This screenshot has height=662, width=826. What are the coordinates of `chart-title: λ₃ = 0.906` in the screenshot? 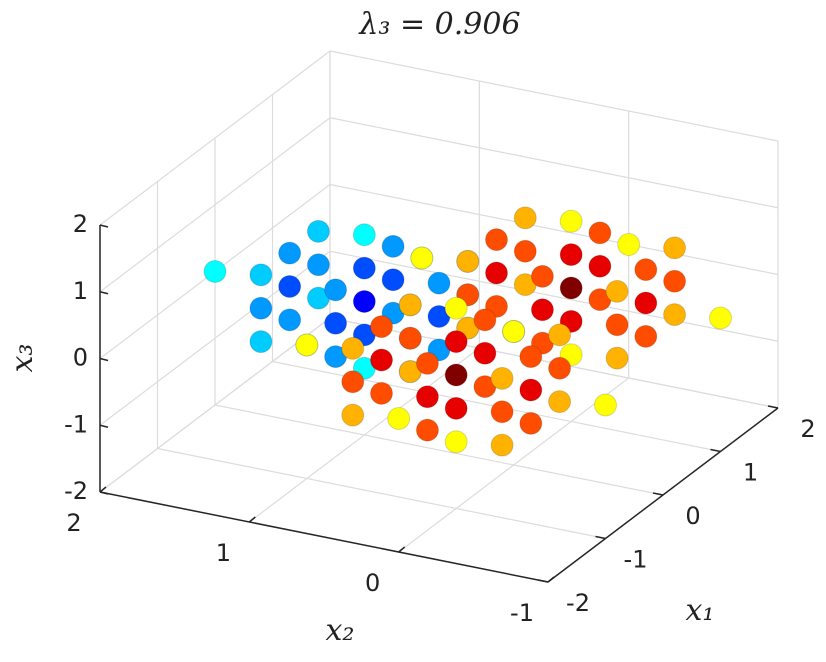 It's located at (439, 24).